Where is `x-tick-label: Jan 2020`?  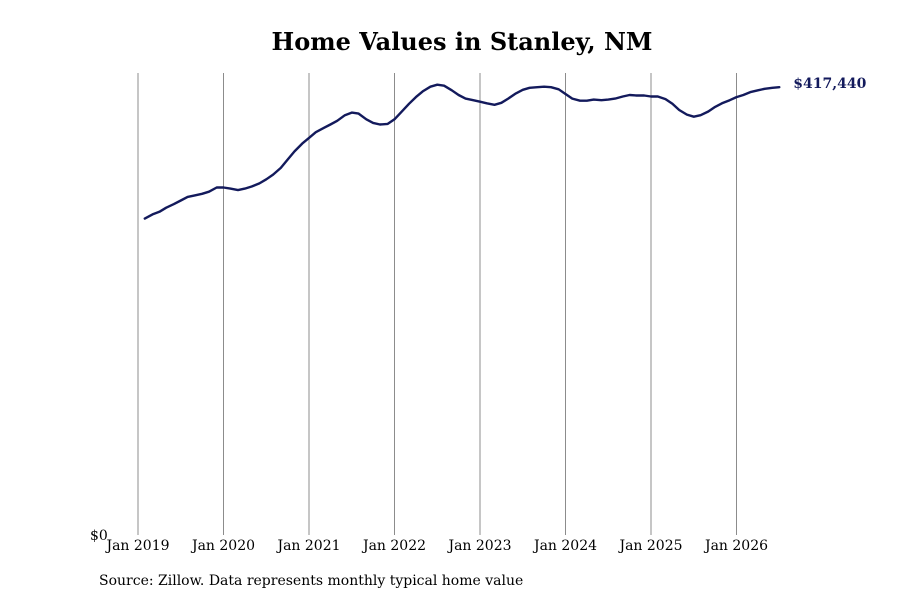 x-tick-label: Jan 2020 is located at coordinates (222, 546).